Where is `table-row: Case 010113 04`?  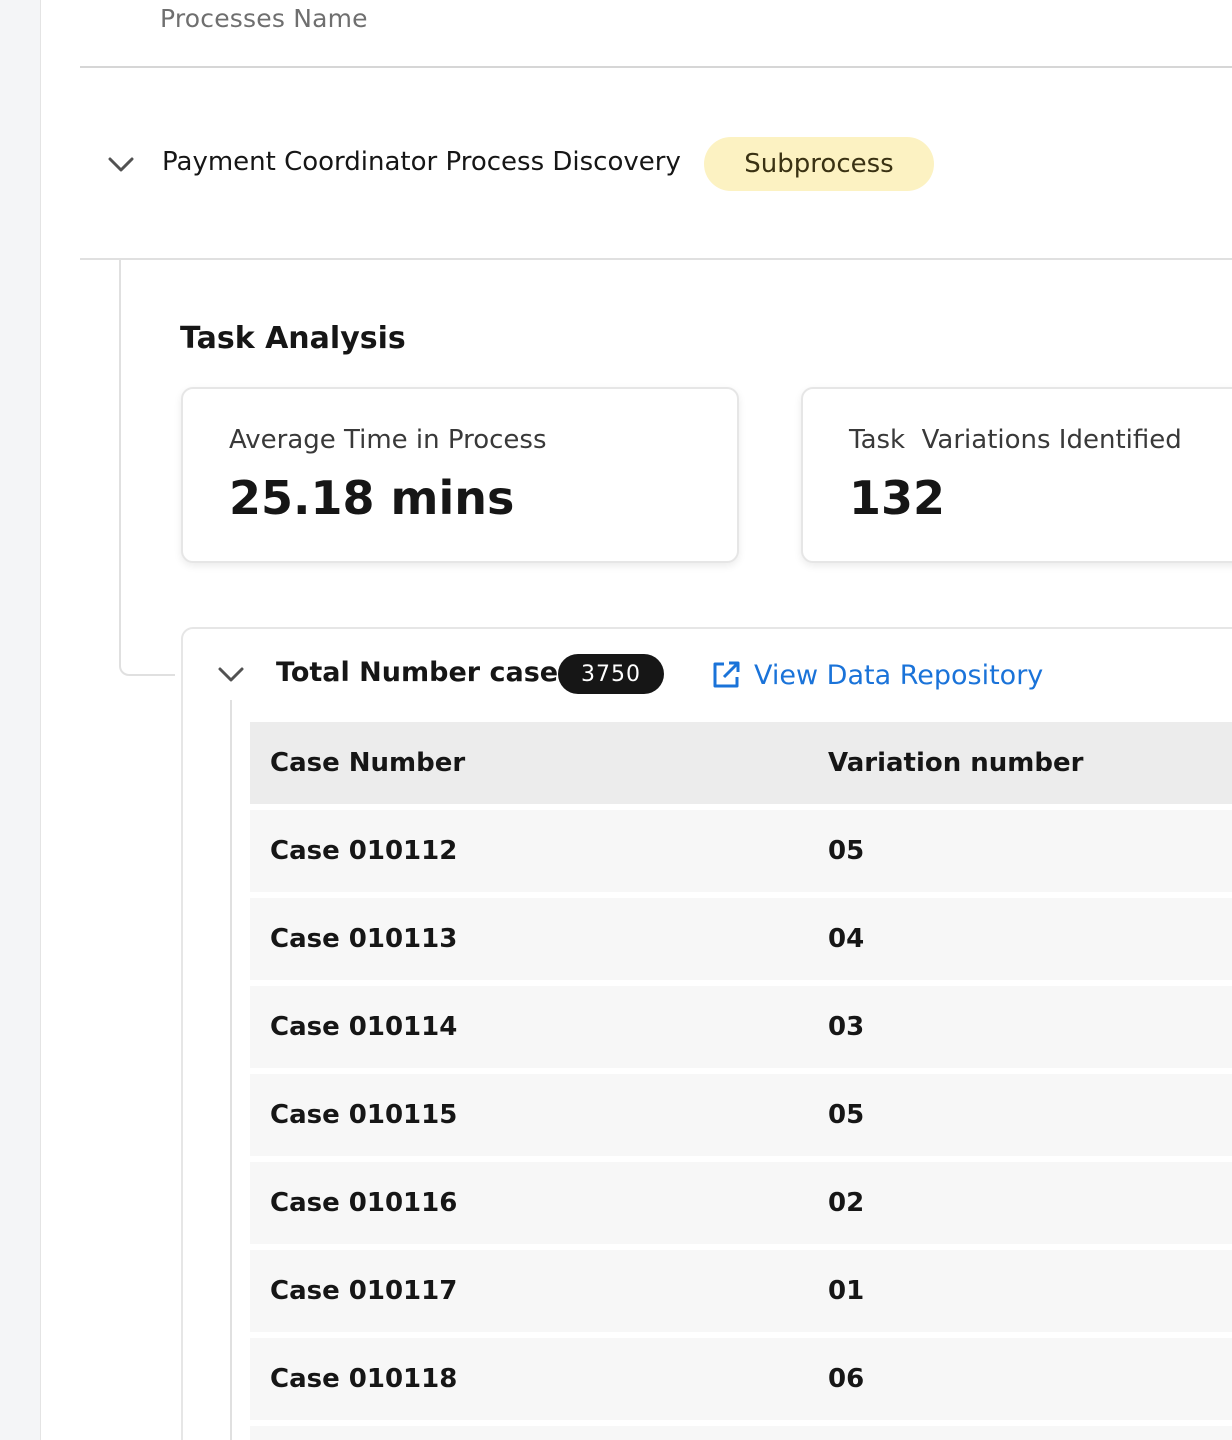
table-row: Case 010113 04 is located at coordinates (741, 939).